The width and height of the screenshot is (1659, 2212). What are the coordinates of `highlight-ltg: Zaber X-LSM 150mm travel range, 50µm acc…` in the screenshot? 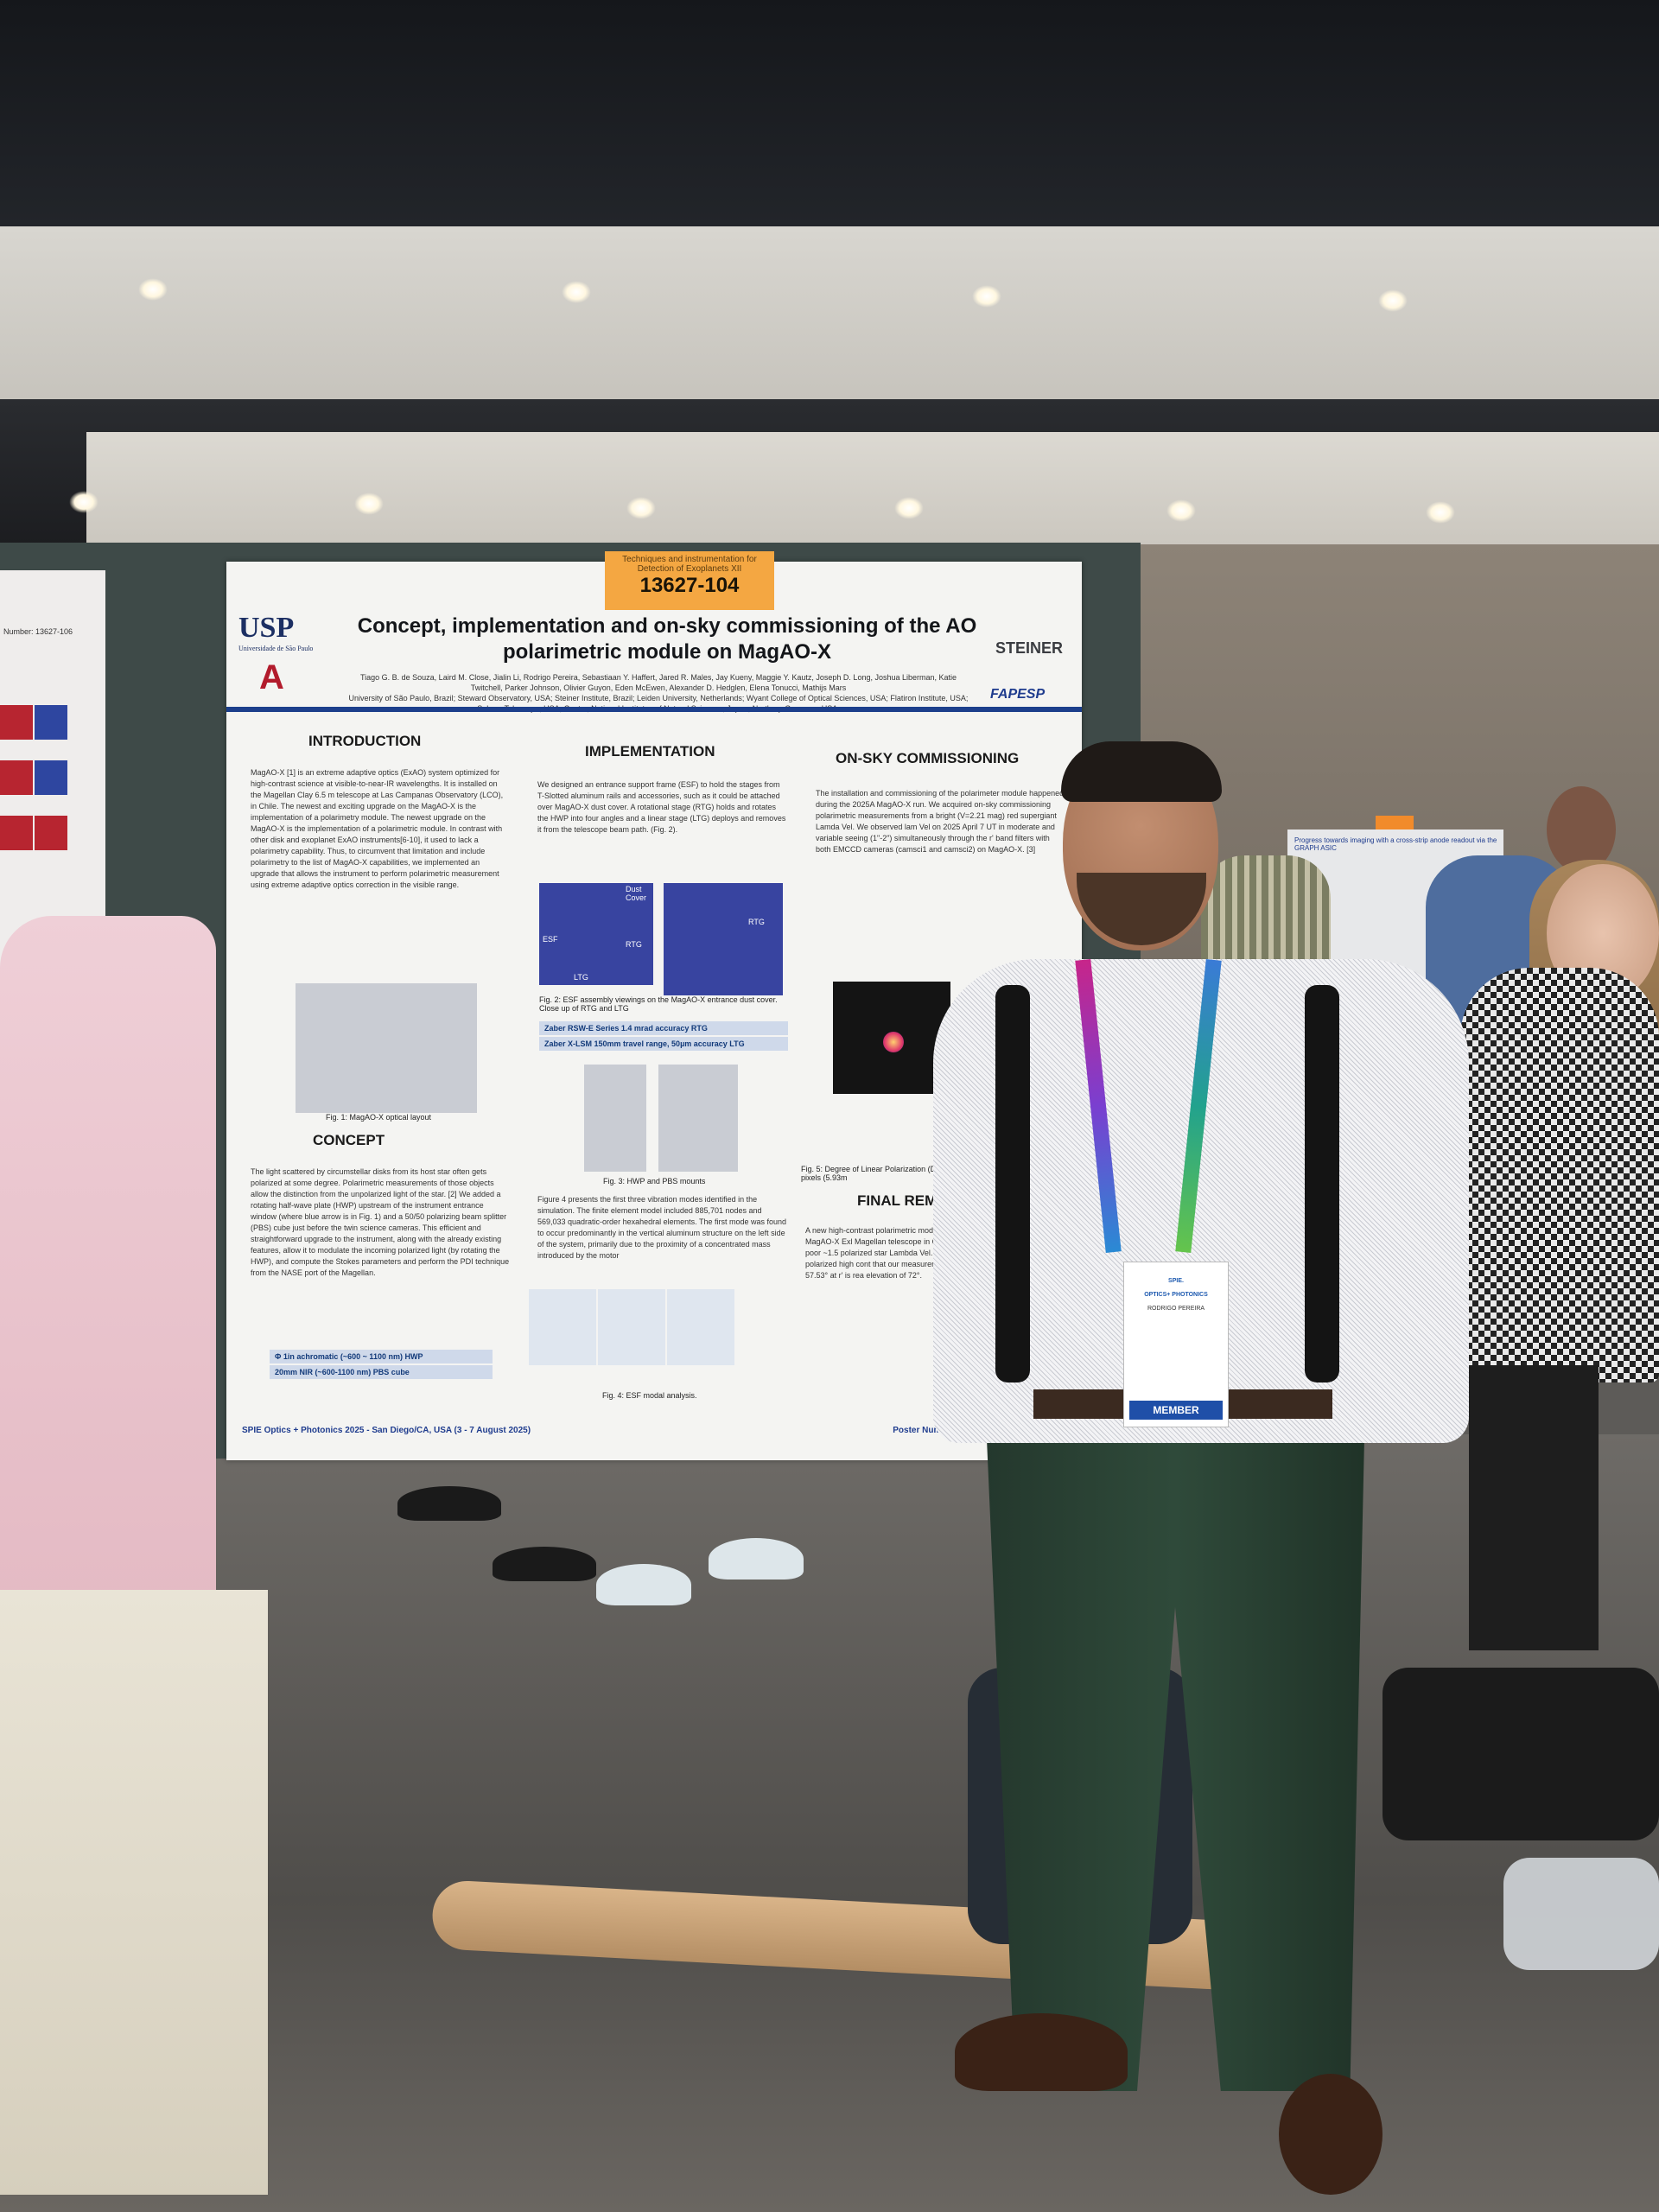 It's located at (663, 1044).